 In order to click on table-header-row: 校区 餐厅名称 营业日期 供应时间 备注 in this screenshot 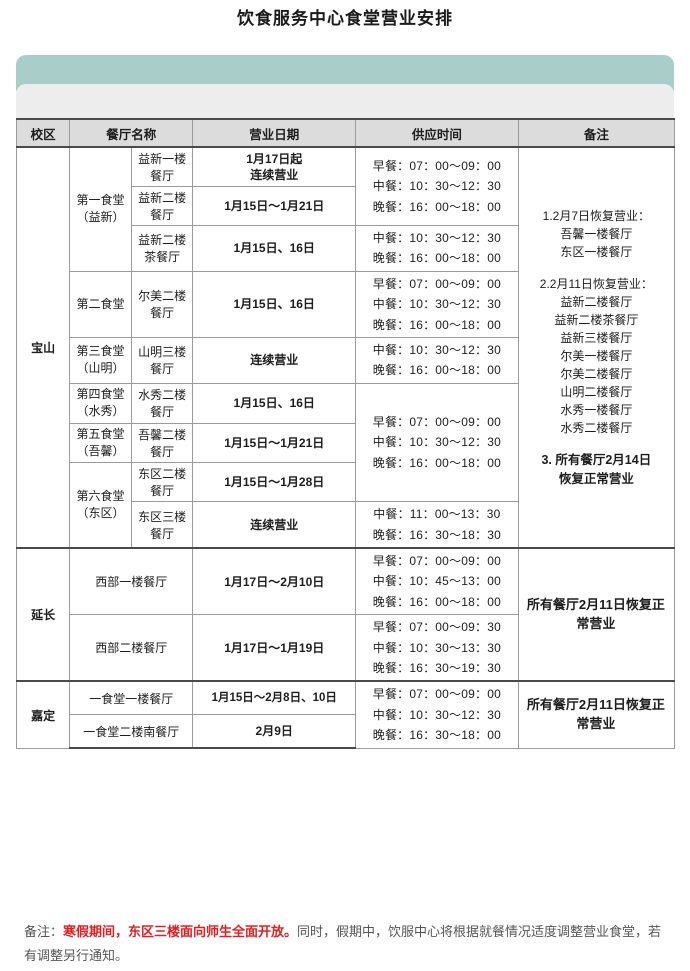, I will do `click(345, 133)`.